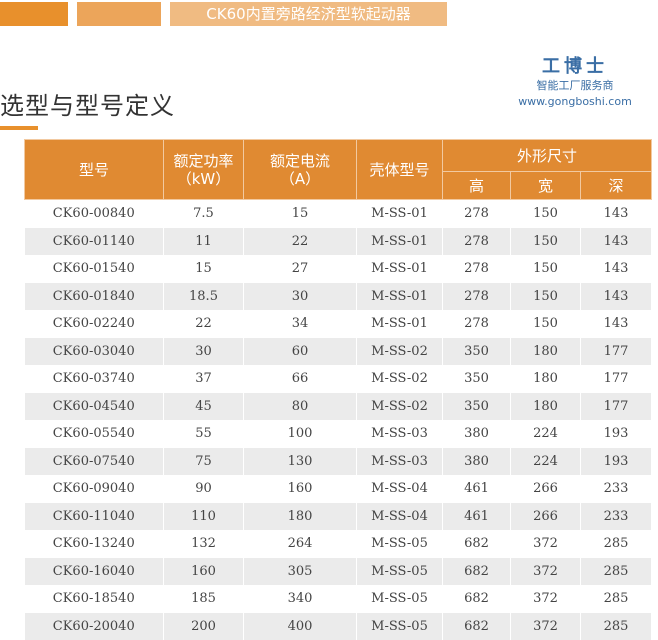  Describe the element at coordinates (204, 517) in the screenshot. I see `table-cell: 110` at that location.